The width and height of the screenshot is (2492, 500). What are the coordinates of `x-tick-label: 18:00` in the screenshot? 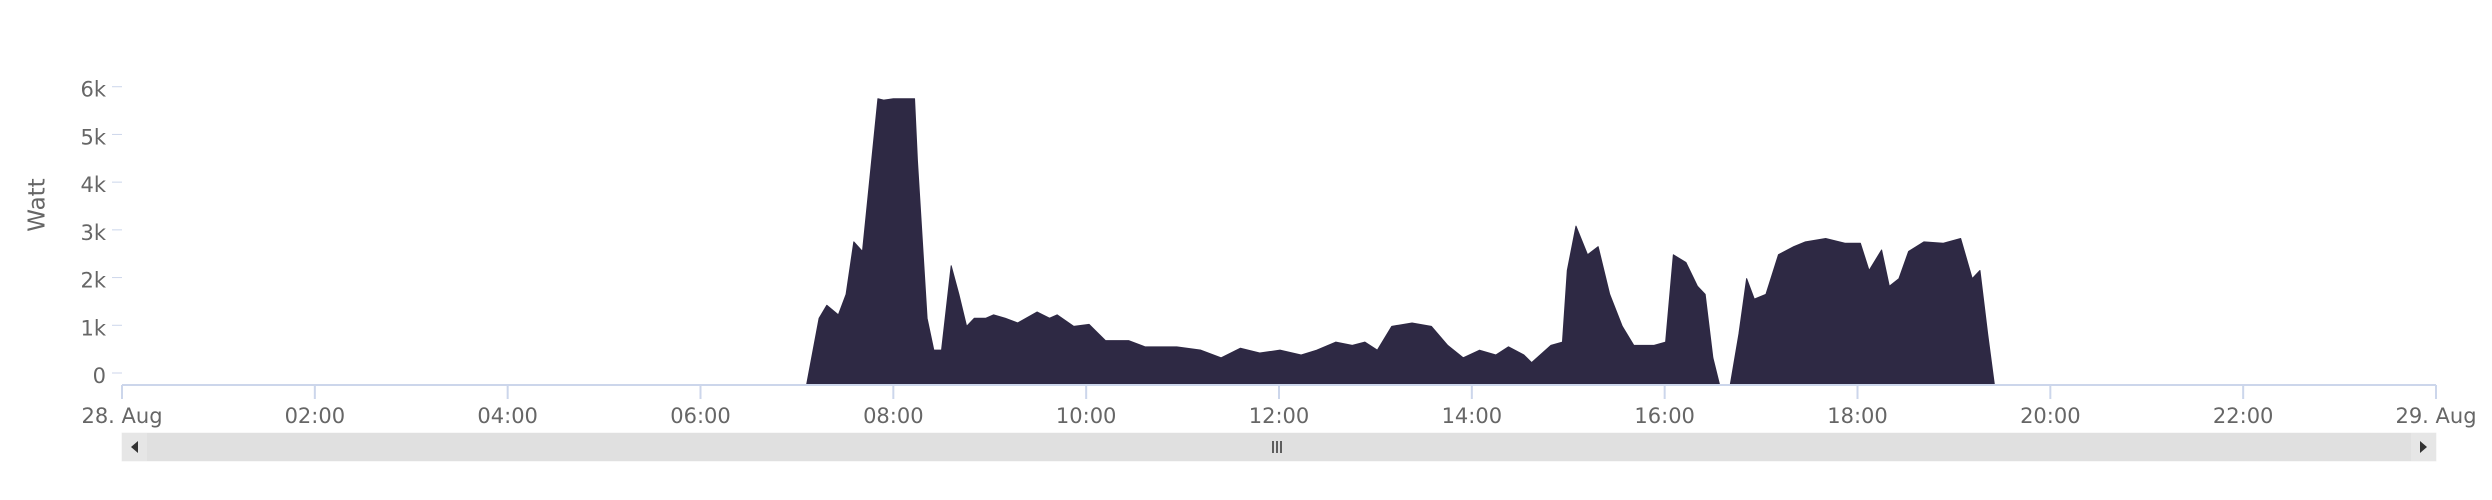 It's located at (1857, 416).